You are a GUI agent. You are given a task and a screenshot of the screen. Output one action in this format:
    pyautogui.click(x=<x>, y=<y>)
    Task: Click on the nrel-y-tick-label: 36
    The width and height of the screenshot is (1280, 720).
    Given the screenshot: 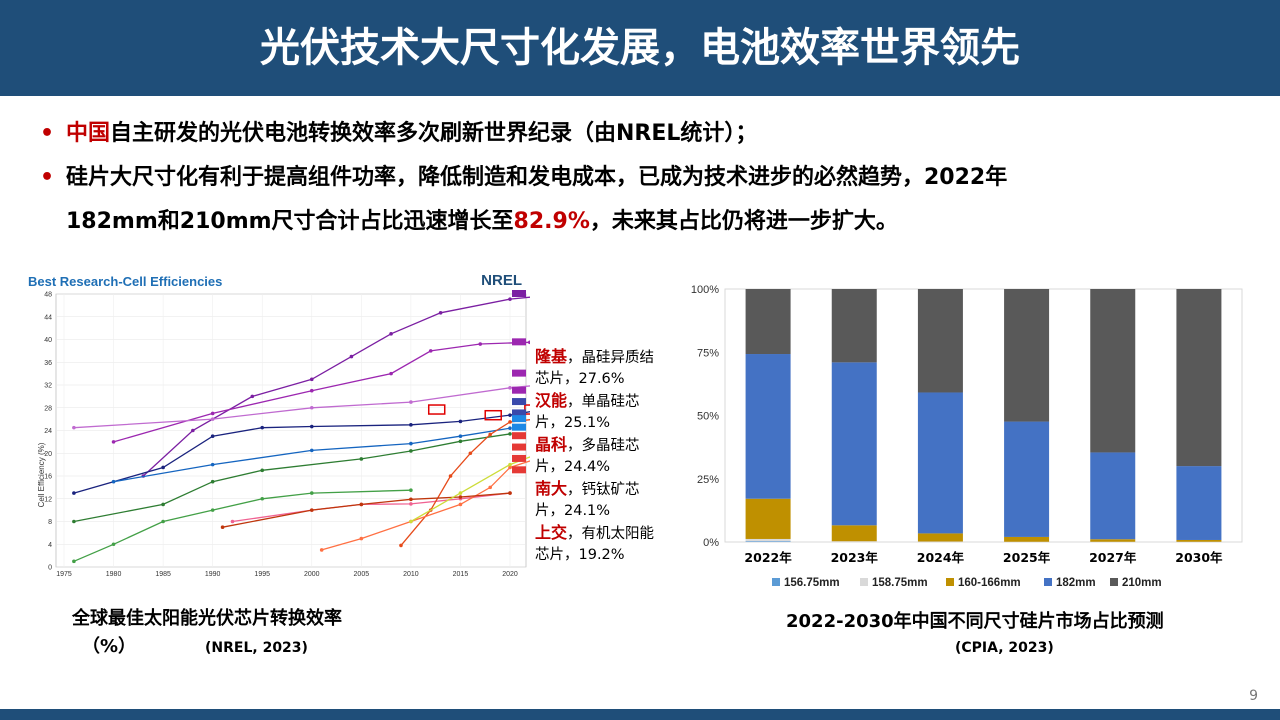 What is the action you would take?
    pyautogui.click(x=48, y=363)
    